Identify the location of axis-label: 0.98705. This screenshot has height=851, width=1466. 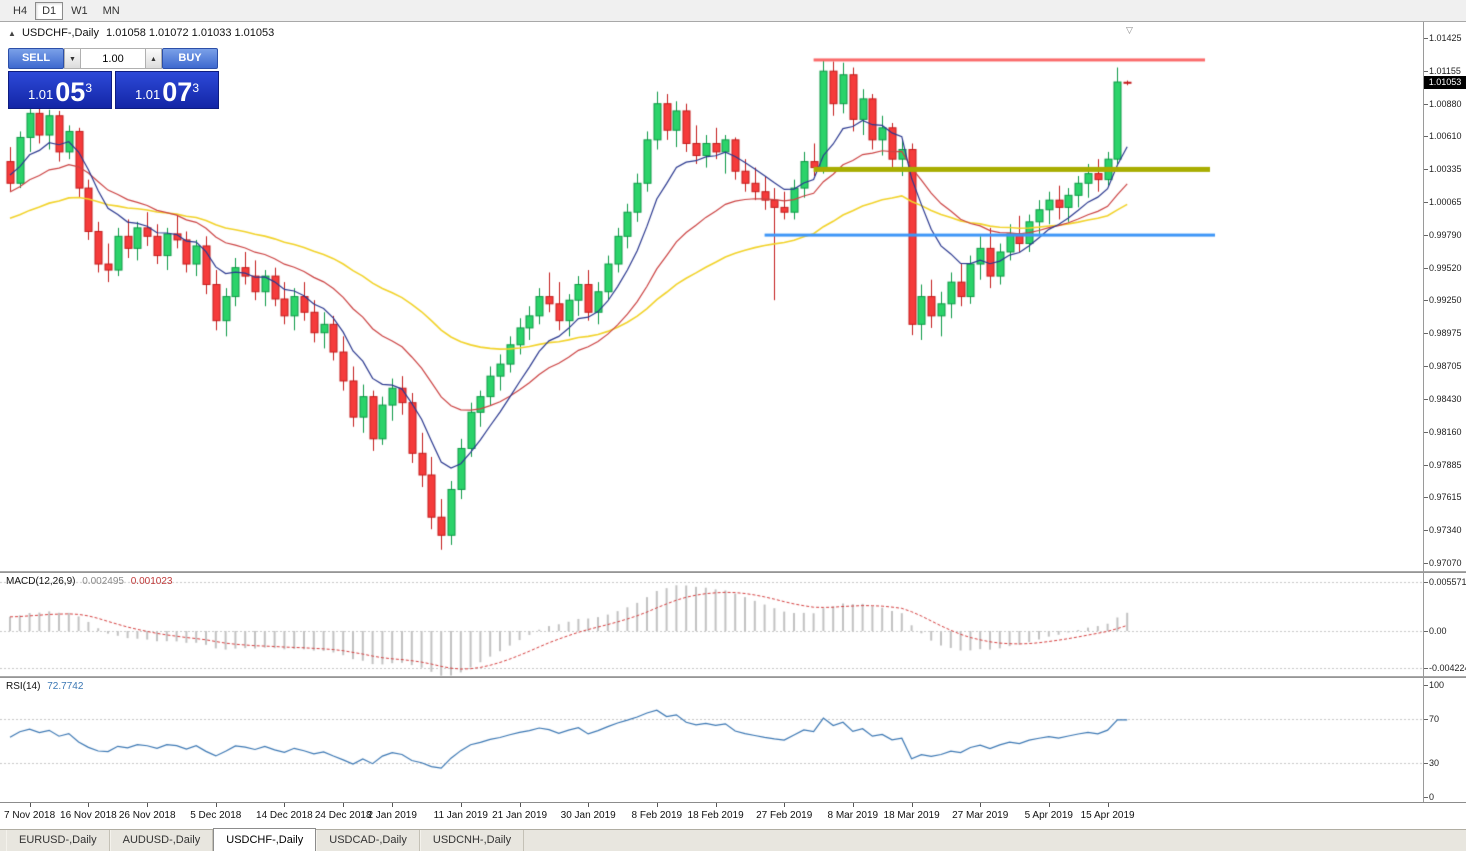
(1445, 365).